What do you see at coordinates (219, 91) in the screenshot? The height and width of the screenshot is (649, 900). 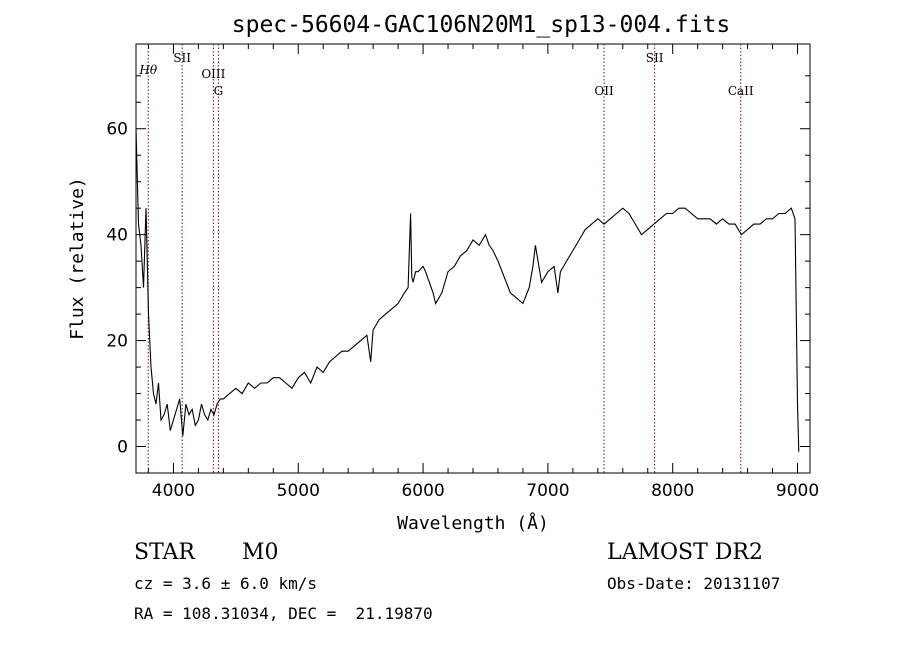 I see `spectral-line-label: G` at bounding box center [219, 91].